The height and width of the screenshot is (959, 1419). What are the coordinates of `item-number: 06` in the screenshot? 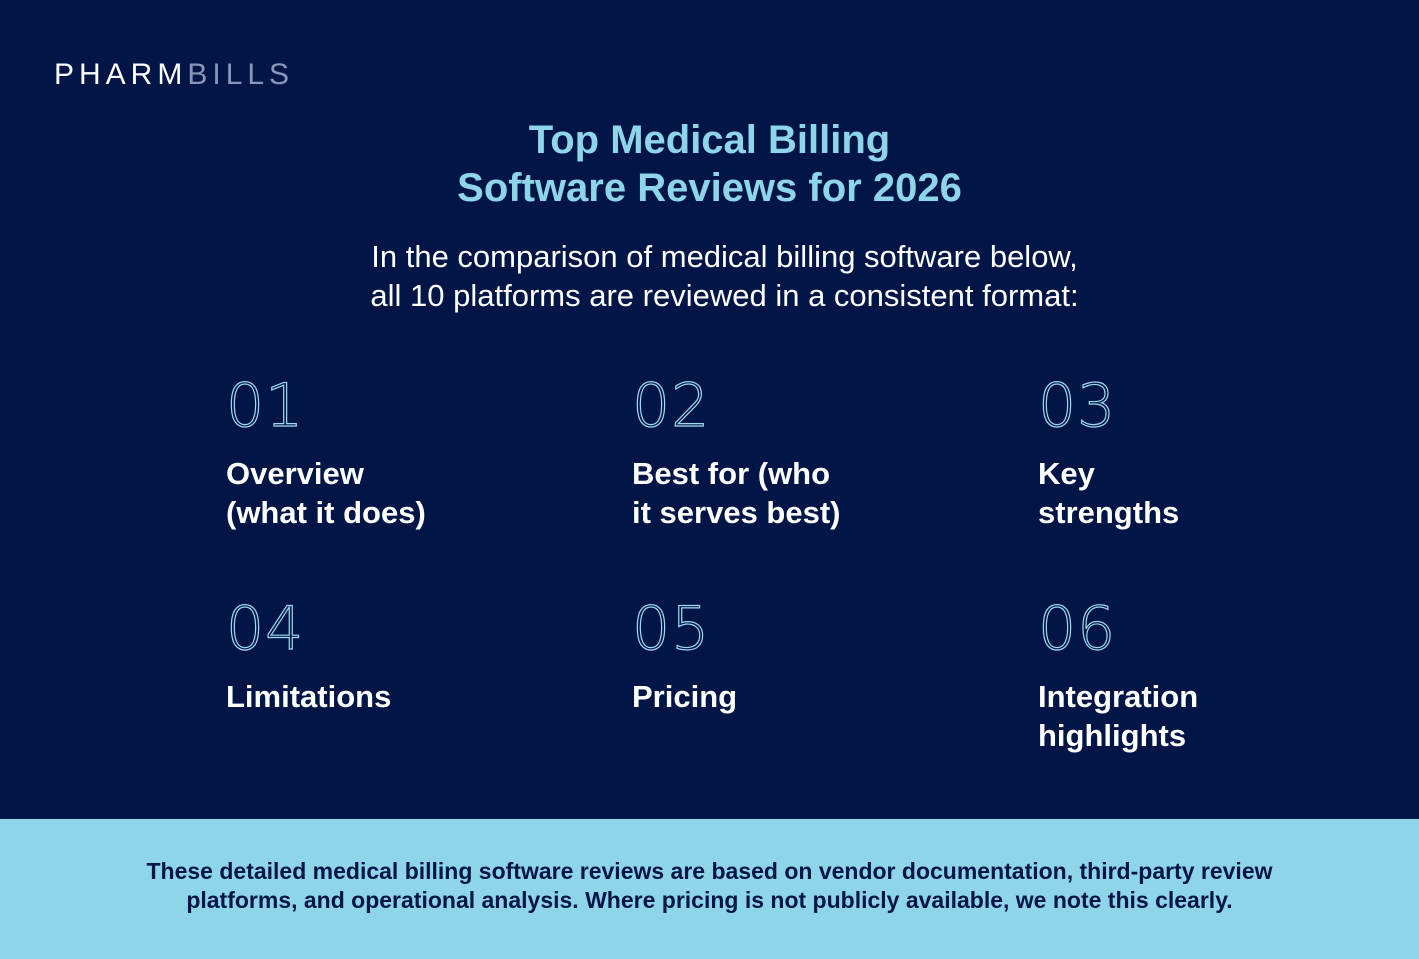 It's located at (1077, 629).